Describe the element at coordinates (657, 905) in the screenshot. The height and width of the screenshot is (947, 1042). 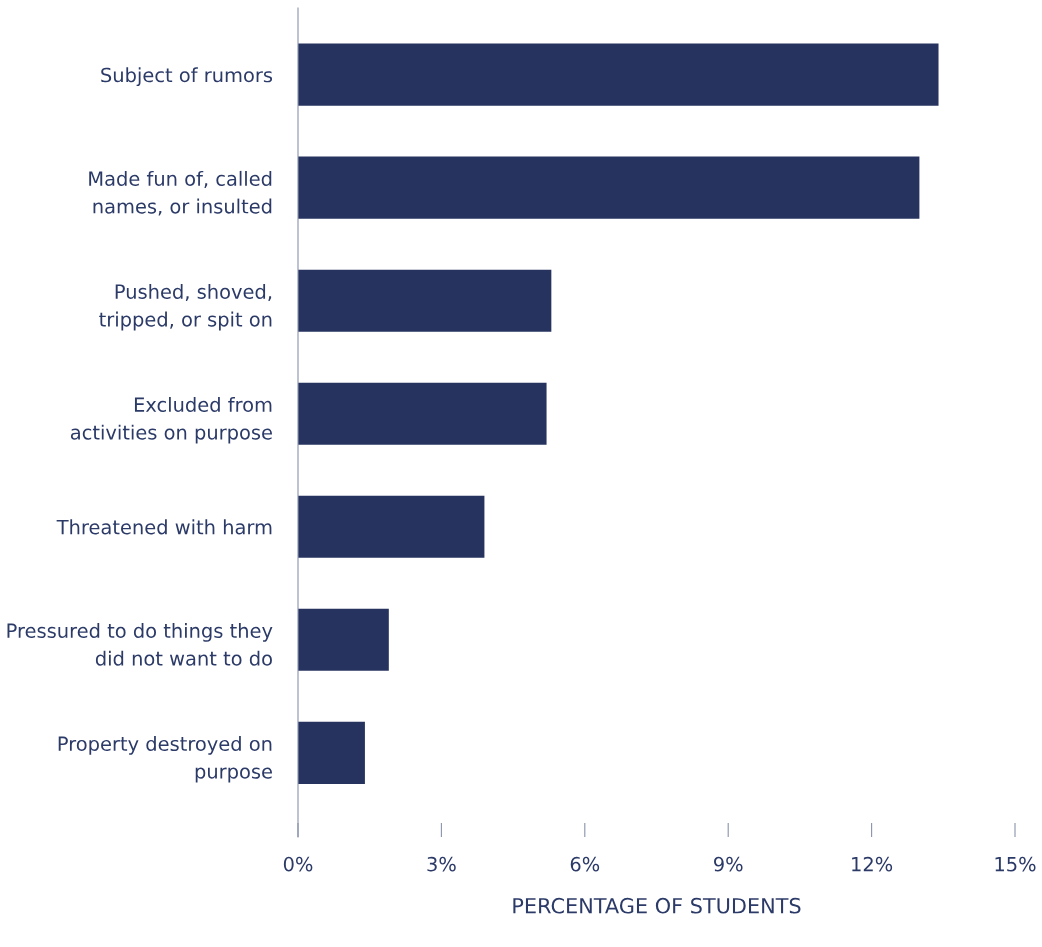
I see `x-axis-title: PERCENTAGE OF STUDENTS` at that location.